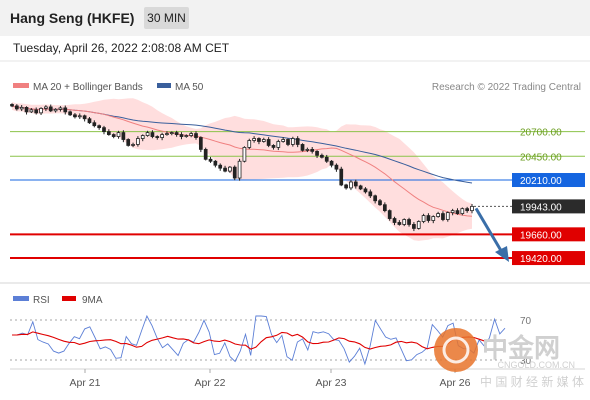  I want to click on legend-rsi-swatch, so click(21, 298).